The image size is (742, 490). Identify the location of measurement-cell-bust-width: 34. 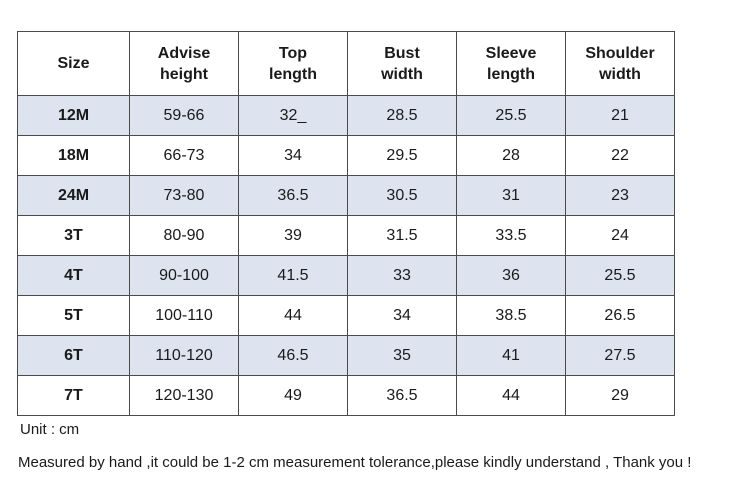
(402, 315).